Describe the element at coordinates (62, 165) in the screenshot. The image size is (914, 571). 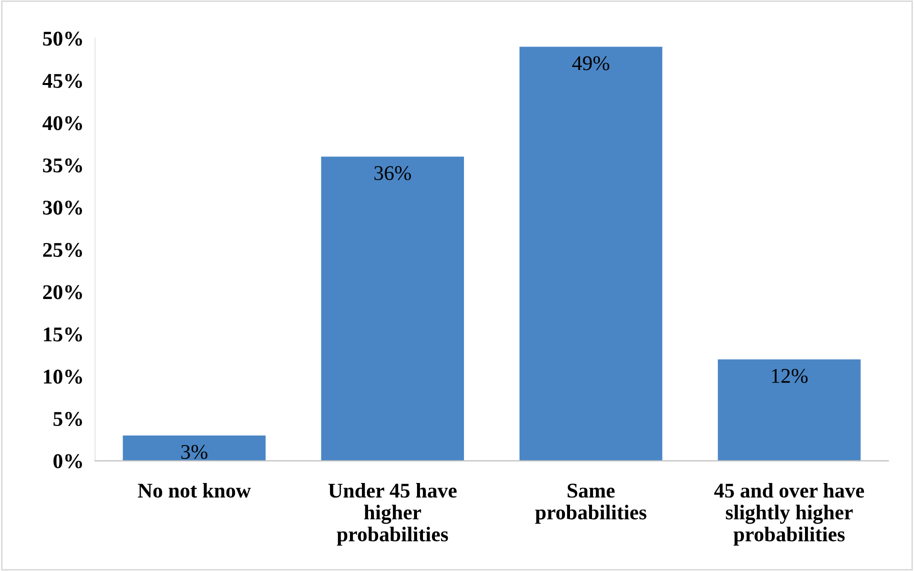
I see `y-tick-label: 35%` at that location.